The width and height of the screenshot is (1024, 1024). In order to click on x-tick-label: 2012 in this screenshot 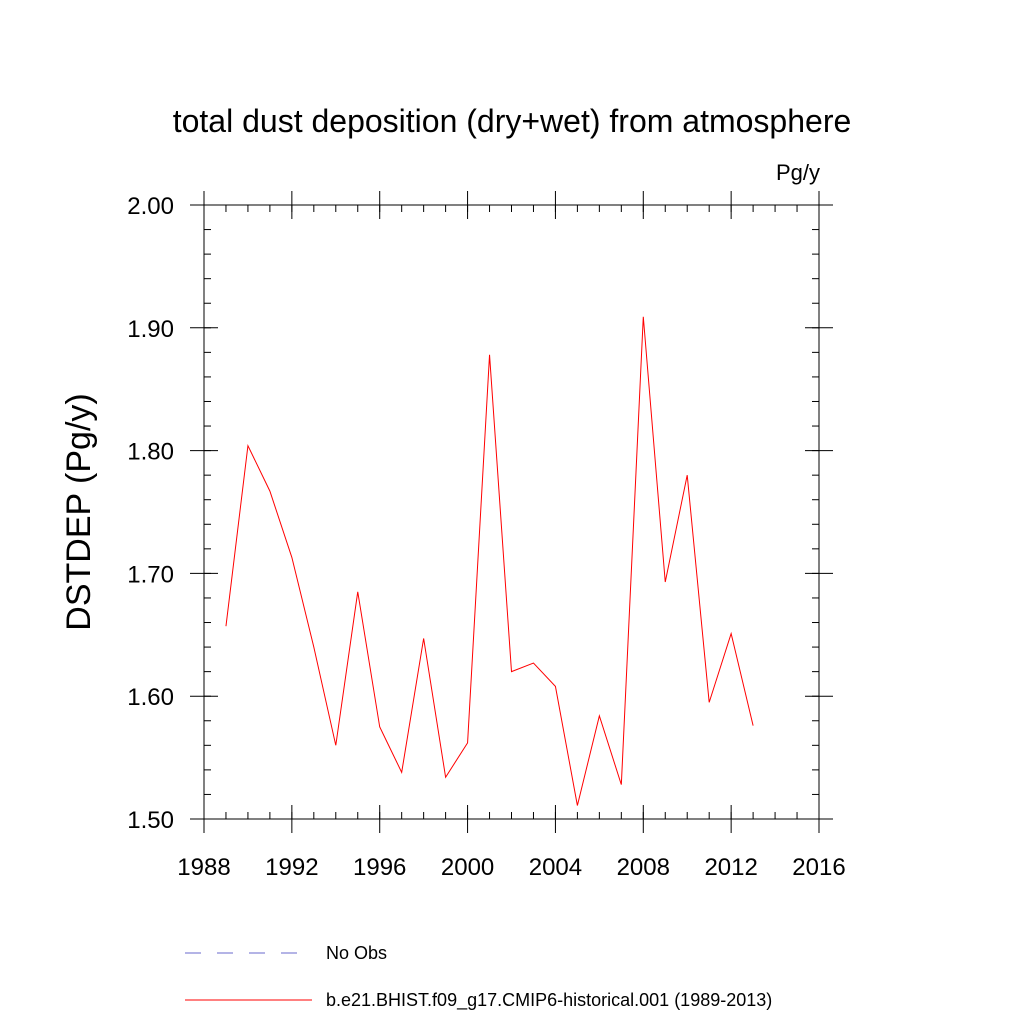, I will do `click(730, 867)`.